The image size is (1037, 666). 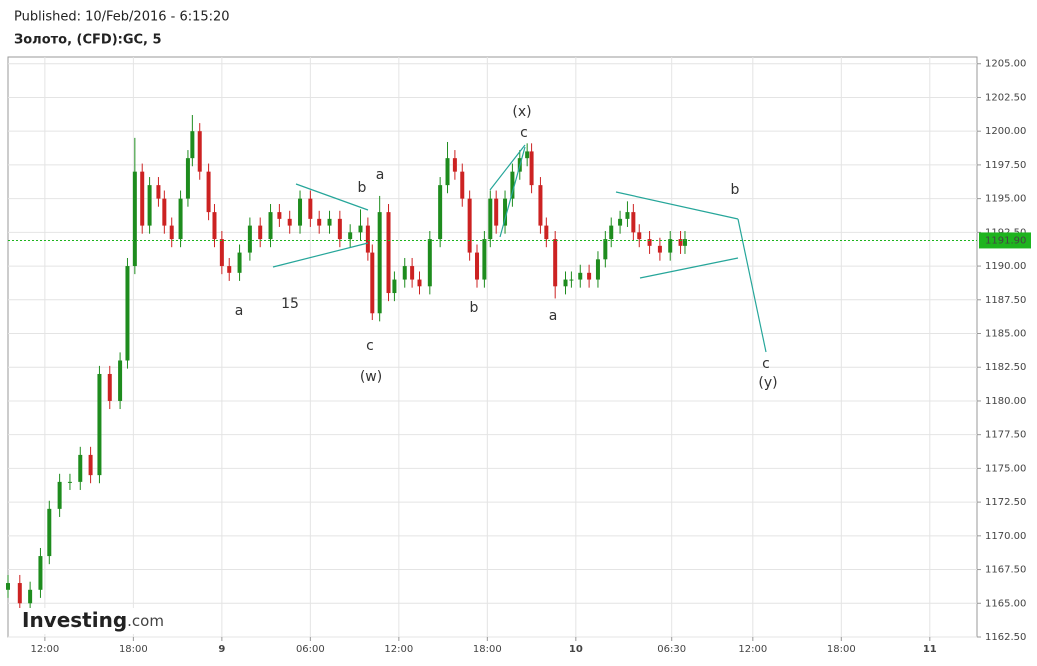 I want to click on x-tick-label: 11, so click(x=930, y=649).